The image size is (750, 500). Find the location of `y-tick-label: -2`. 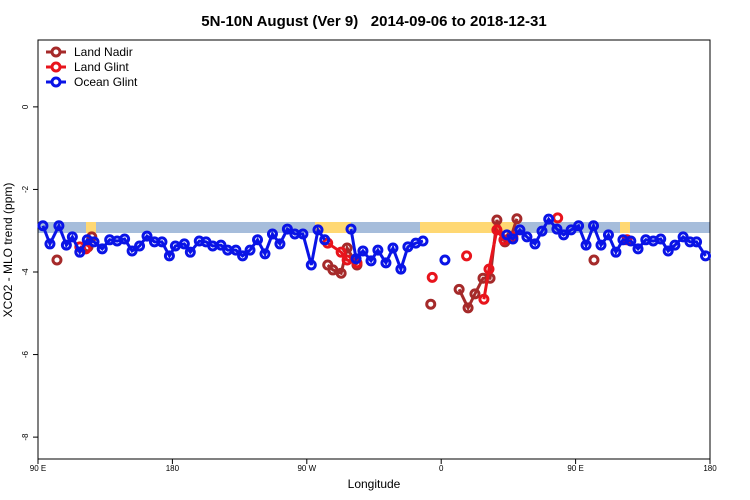

y-tick-label: -2 is located at coordinates (25, 189).